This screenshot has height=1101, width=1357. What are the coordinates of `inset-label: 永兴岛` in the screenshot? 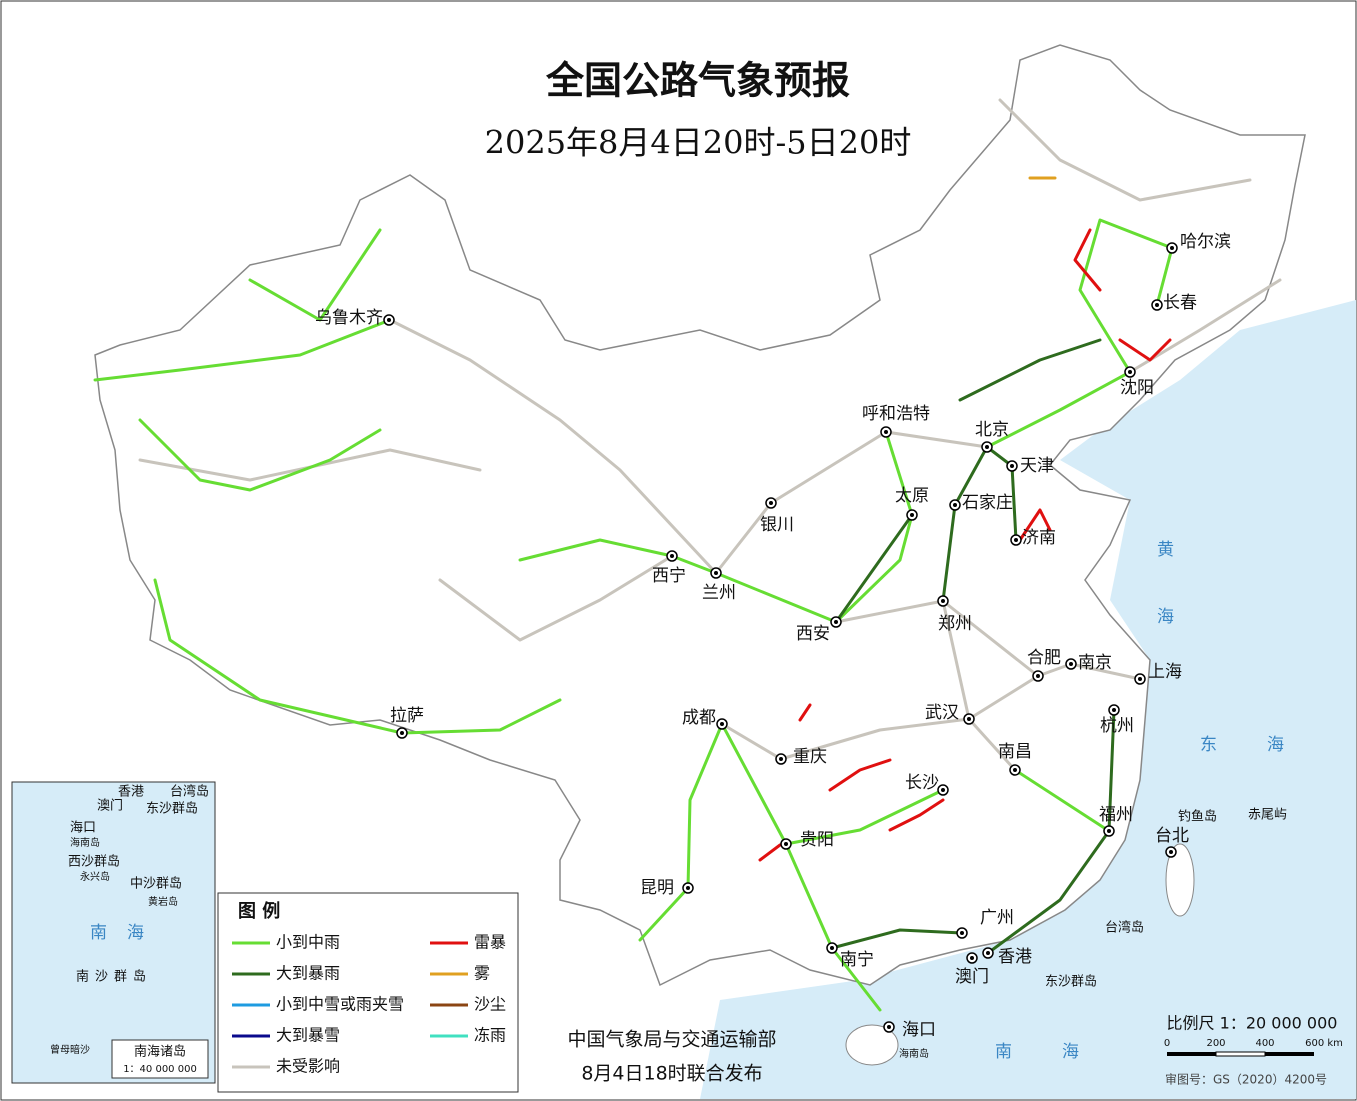 It's located at (95, 876).